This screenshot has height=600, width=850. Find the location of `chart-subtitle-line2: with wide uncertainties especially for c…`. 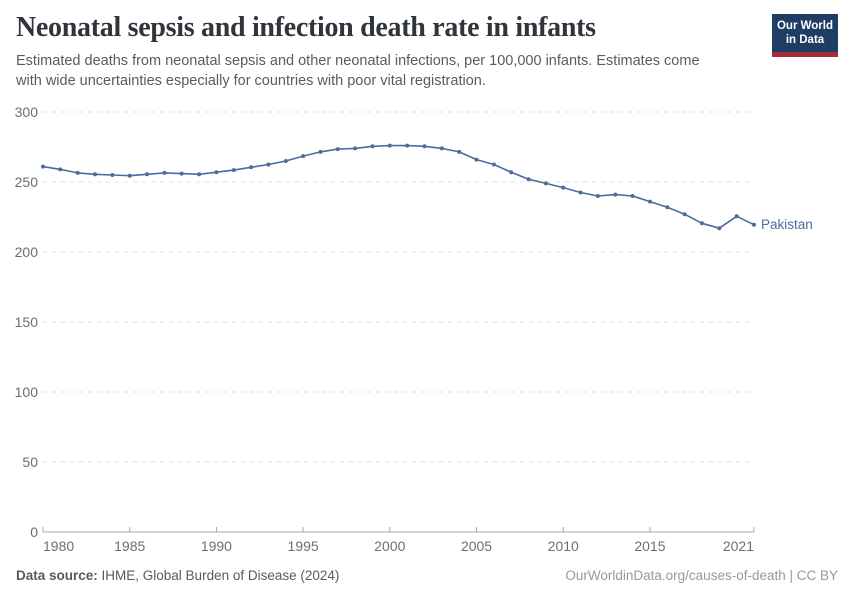

chart-subtitle-line2: with wide uncertainties especially for c… is located at coordinates (251, 80).